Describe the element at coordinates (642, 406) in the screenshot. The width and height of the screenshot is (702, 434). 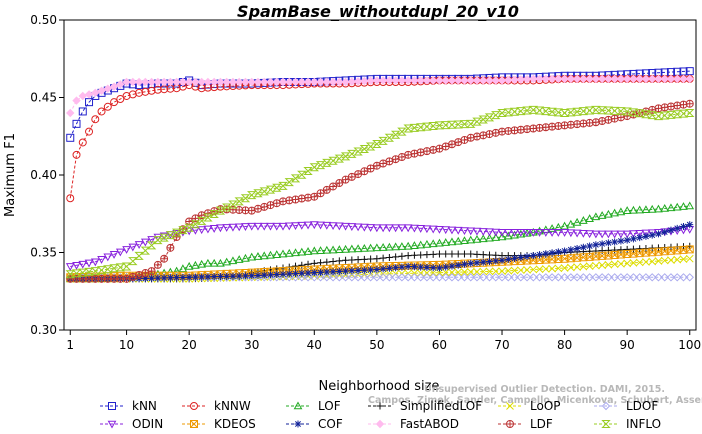
I see `legend-label: LDOF` at that location.